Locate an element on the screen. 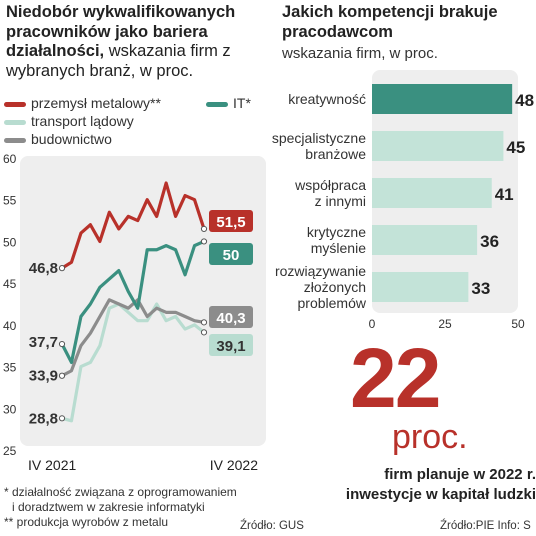 Image resolution: width=536 pixels, height=536 pixels. right-chart-title: Jakich kompetencji brakuje pracodawcom is located at coordinates (390, 22).